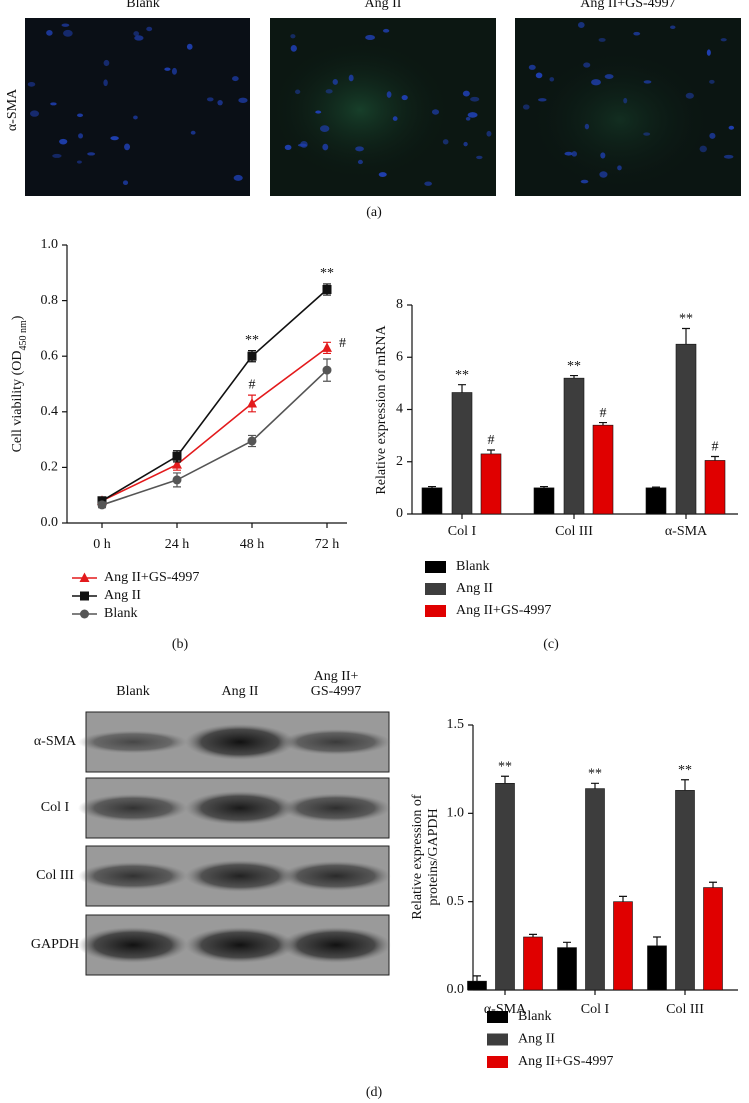 This screenshot has width=749, height=1103. What do you see at coordinates (433, 856) in the screenshot?
I see `y-axis-label: proteins/GAPDH` at bounding box center [433, 856].